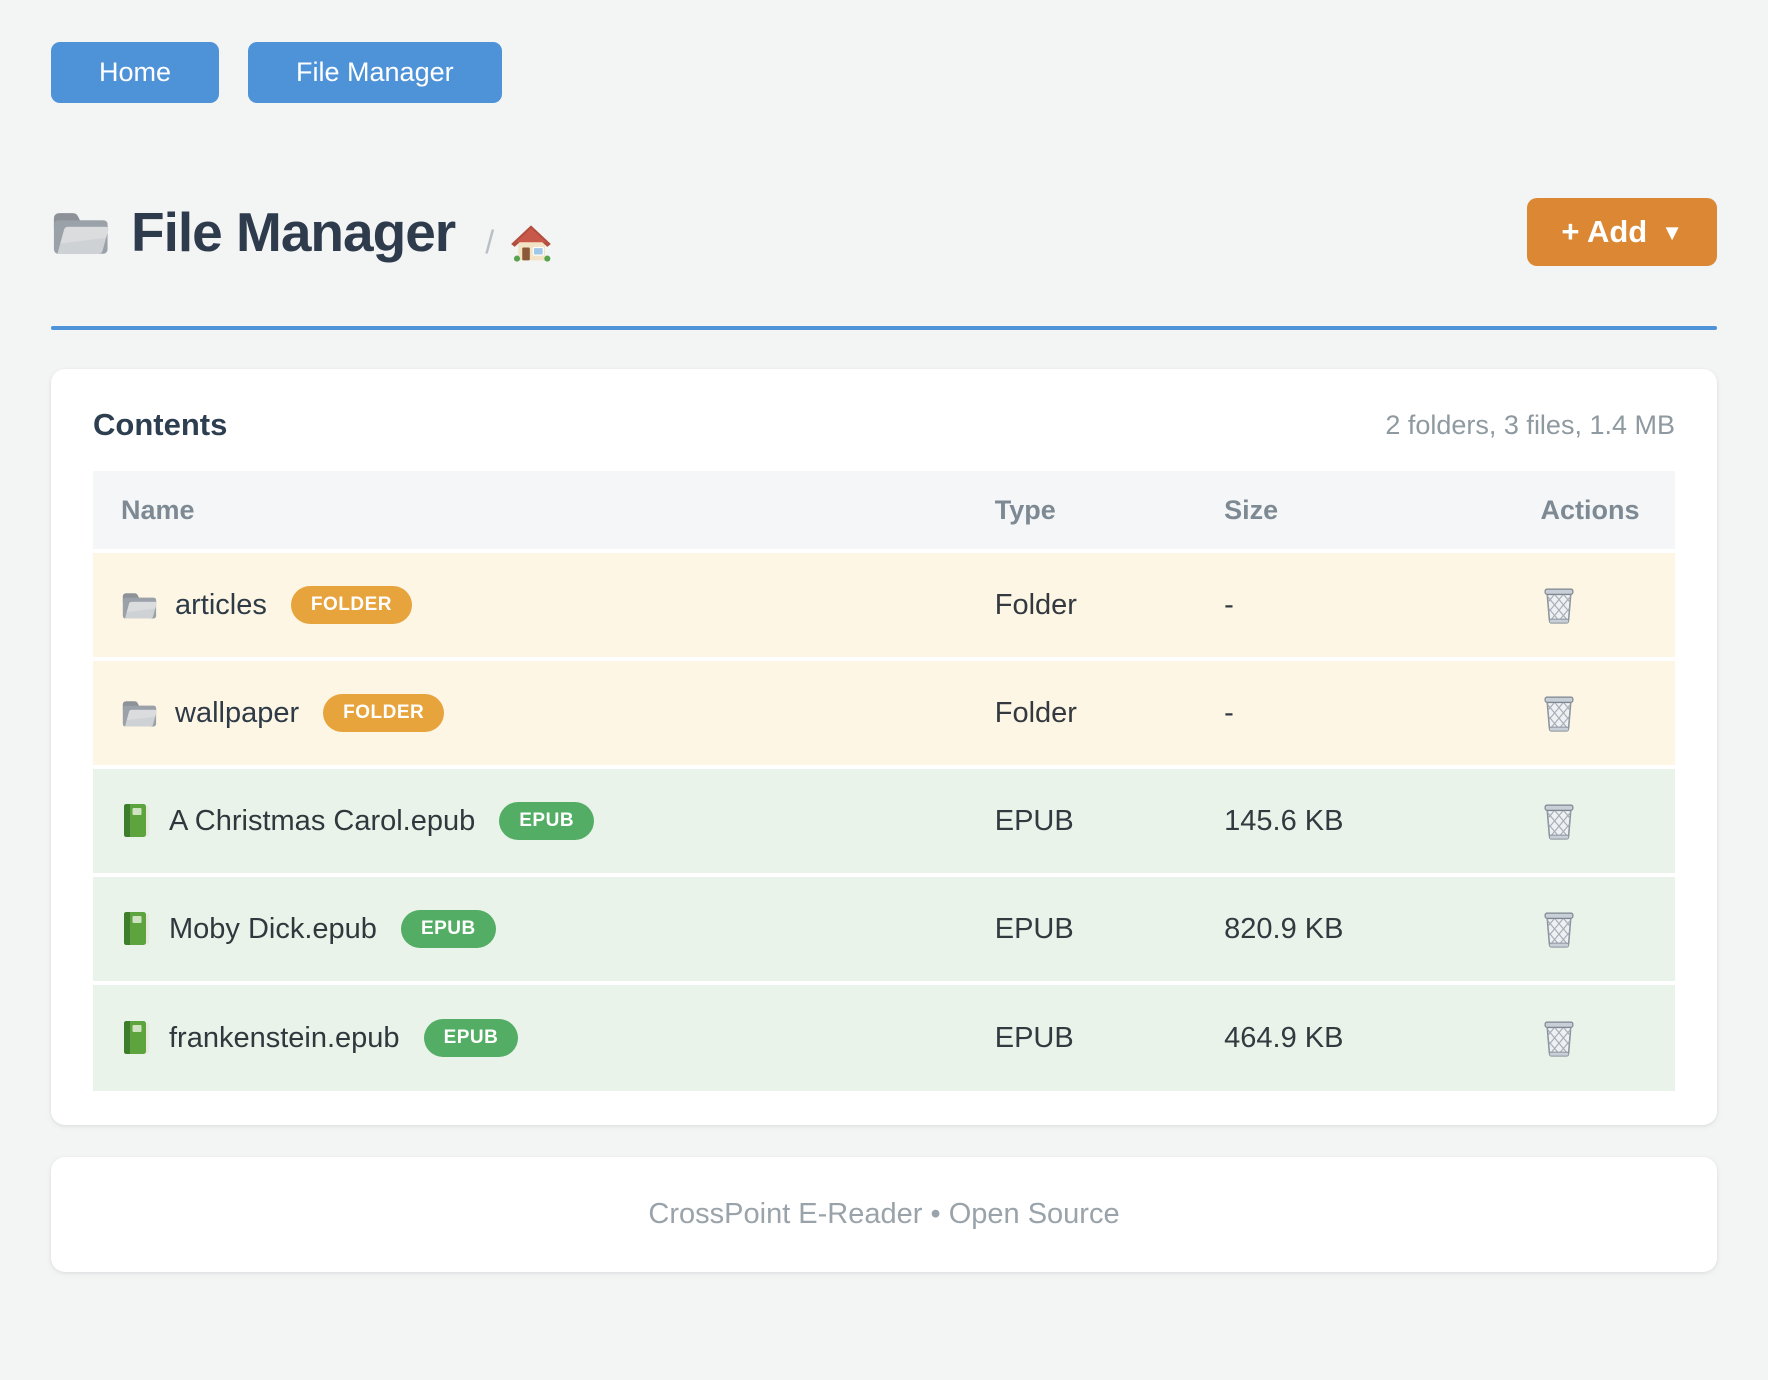 The height and width of the screenshot is (1380, 1768). Describe the element at coordinates (1284, 1037) in the screenshot. I see `cell-size: 464.9 KB` at that location.